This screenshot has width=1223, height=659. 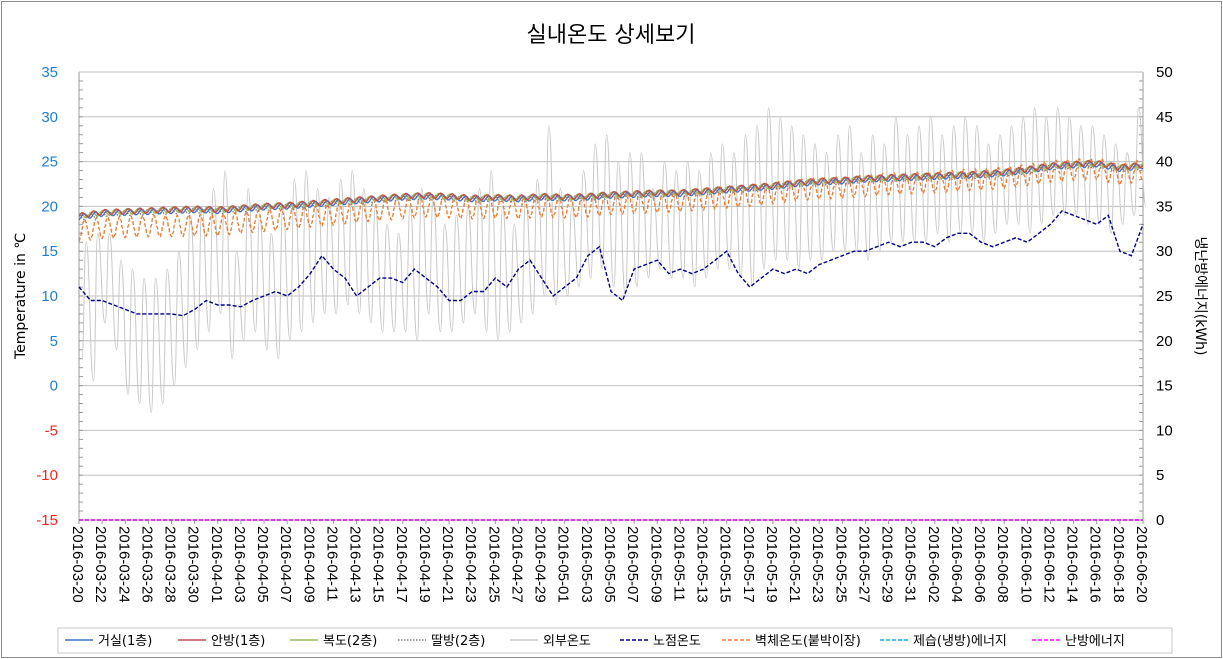 What do you see at coordinates (1164, 251) in the screenshot?
I see `y2-tick-label: 30` at bounding box center [1164, 251].